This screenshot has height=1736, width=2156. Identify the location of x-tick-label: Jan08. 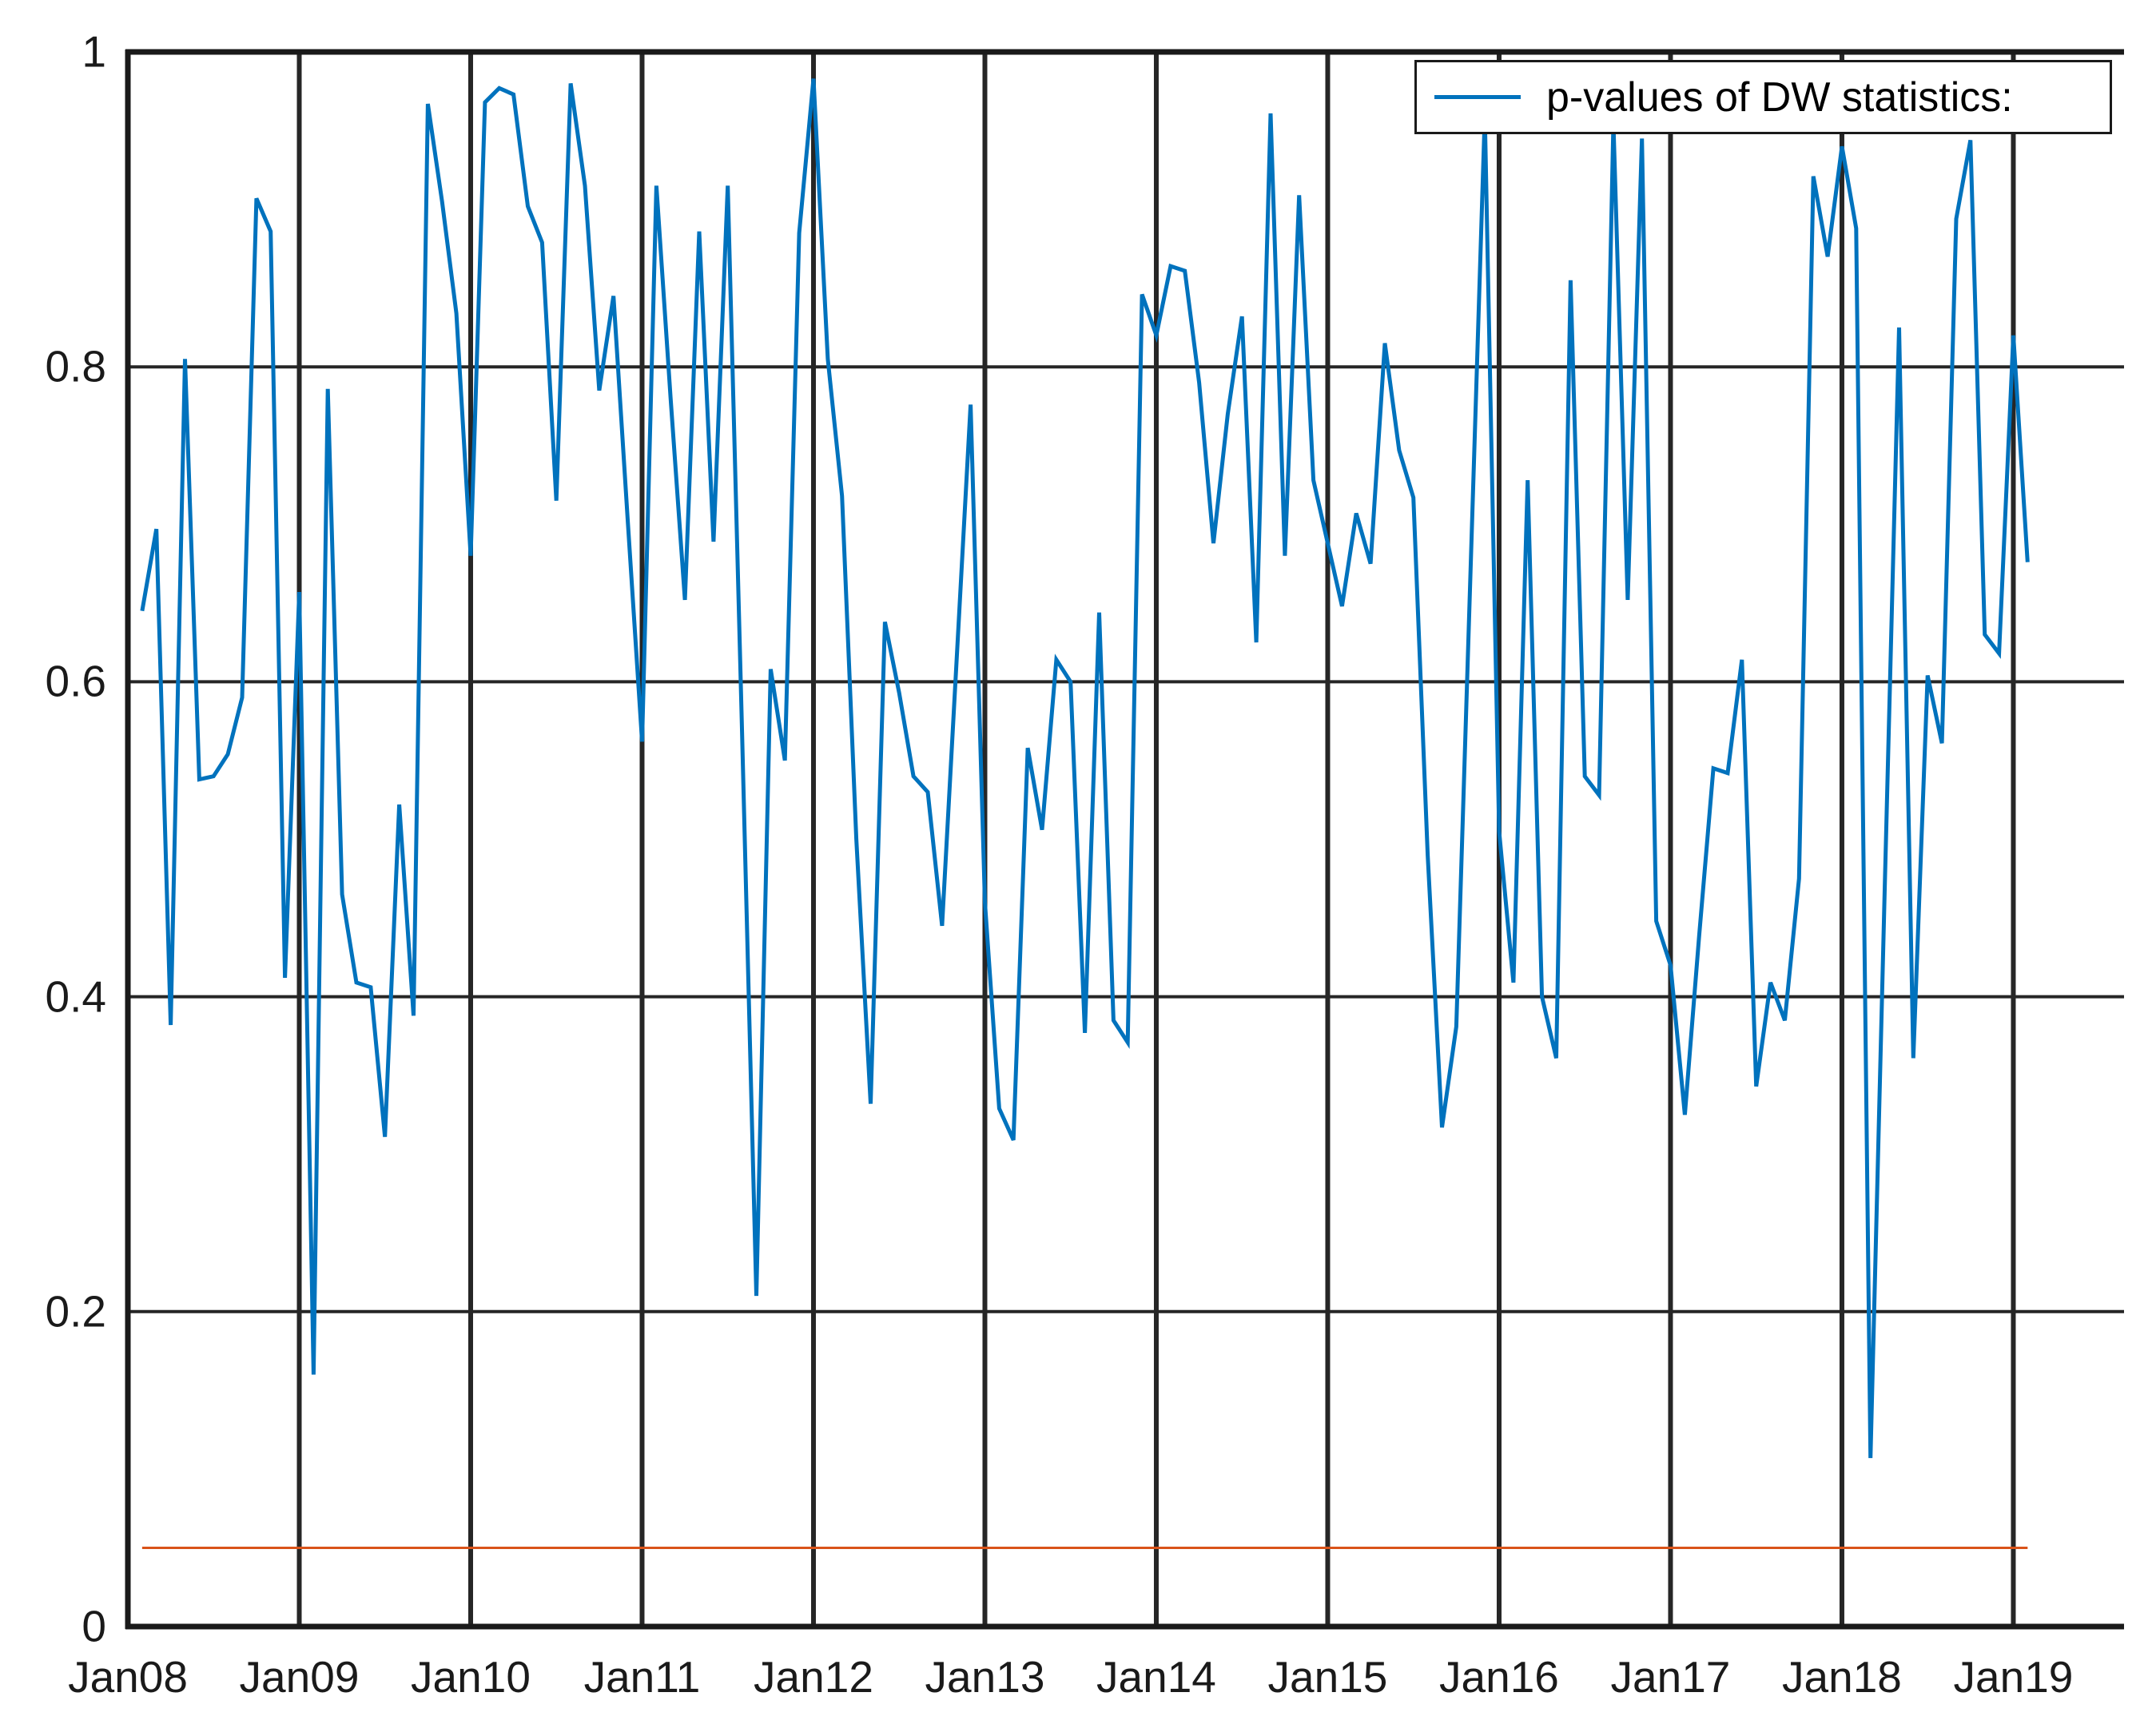
(128, 1677).